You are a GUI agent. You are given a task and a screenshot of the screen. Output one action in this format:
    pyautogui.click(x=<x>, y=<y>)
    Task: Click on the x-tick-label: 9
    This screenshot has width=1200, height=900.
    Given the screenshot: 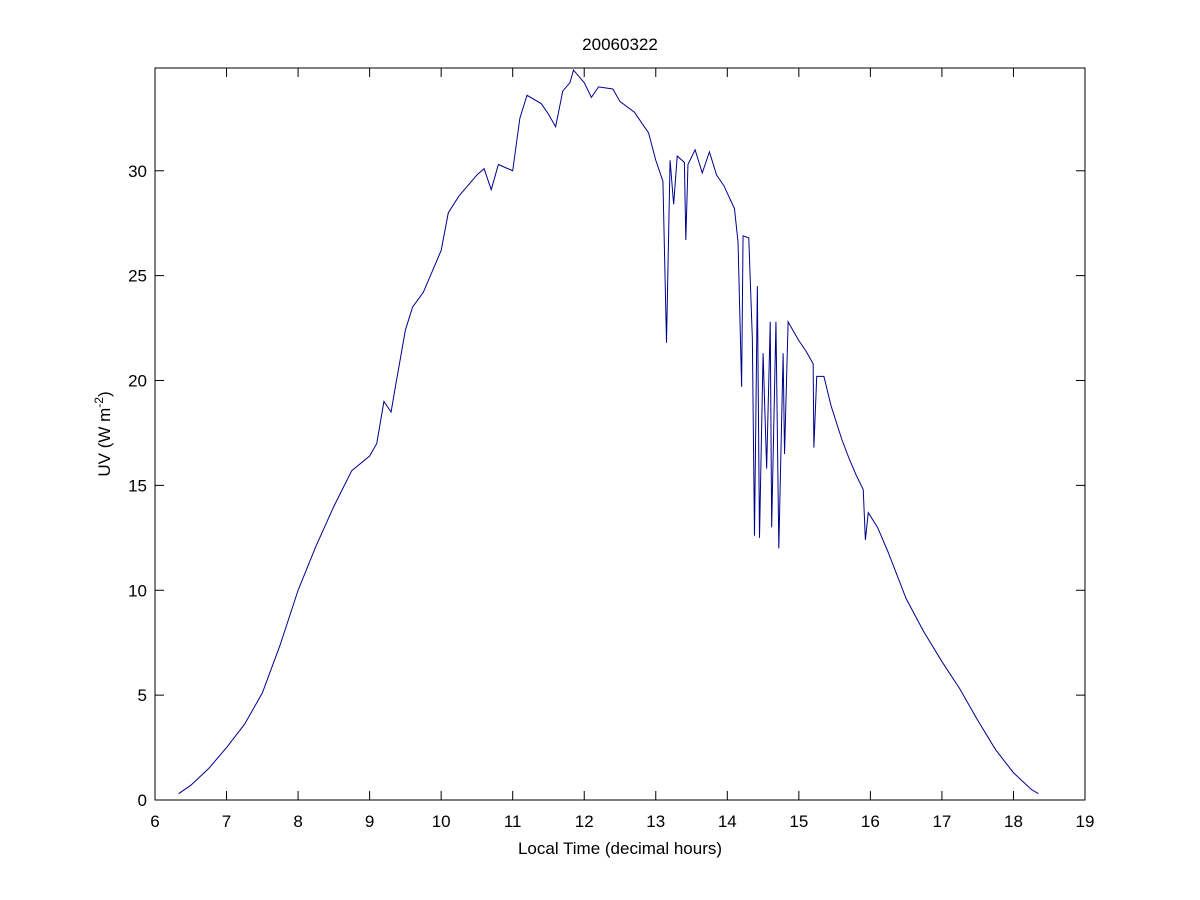 What is the action you would take?
    pyautogui.click(x=369, y=821)
    